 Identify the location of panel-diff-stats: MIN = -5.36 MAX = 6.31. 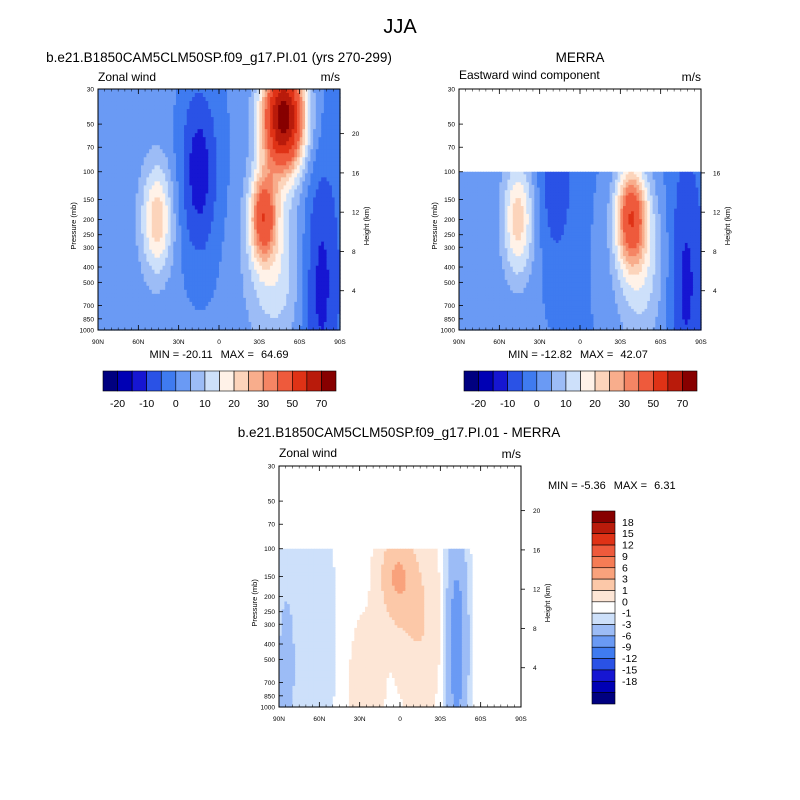
(612, 486).